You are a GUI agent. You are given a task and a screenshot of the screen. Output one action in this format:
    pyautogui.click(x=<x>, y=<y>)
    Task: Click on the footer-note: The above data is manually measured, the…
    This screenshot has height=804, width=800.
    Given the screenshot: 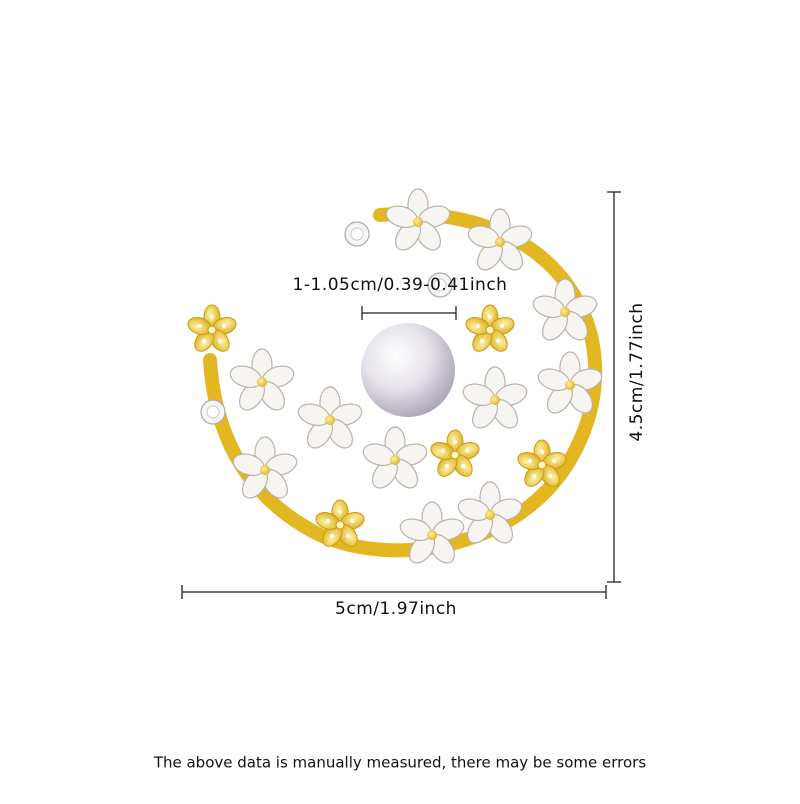 What is the action you would take?
    pyautogui.click(x=400, y=763)
    